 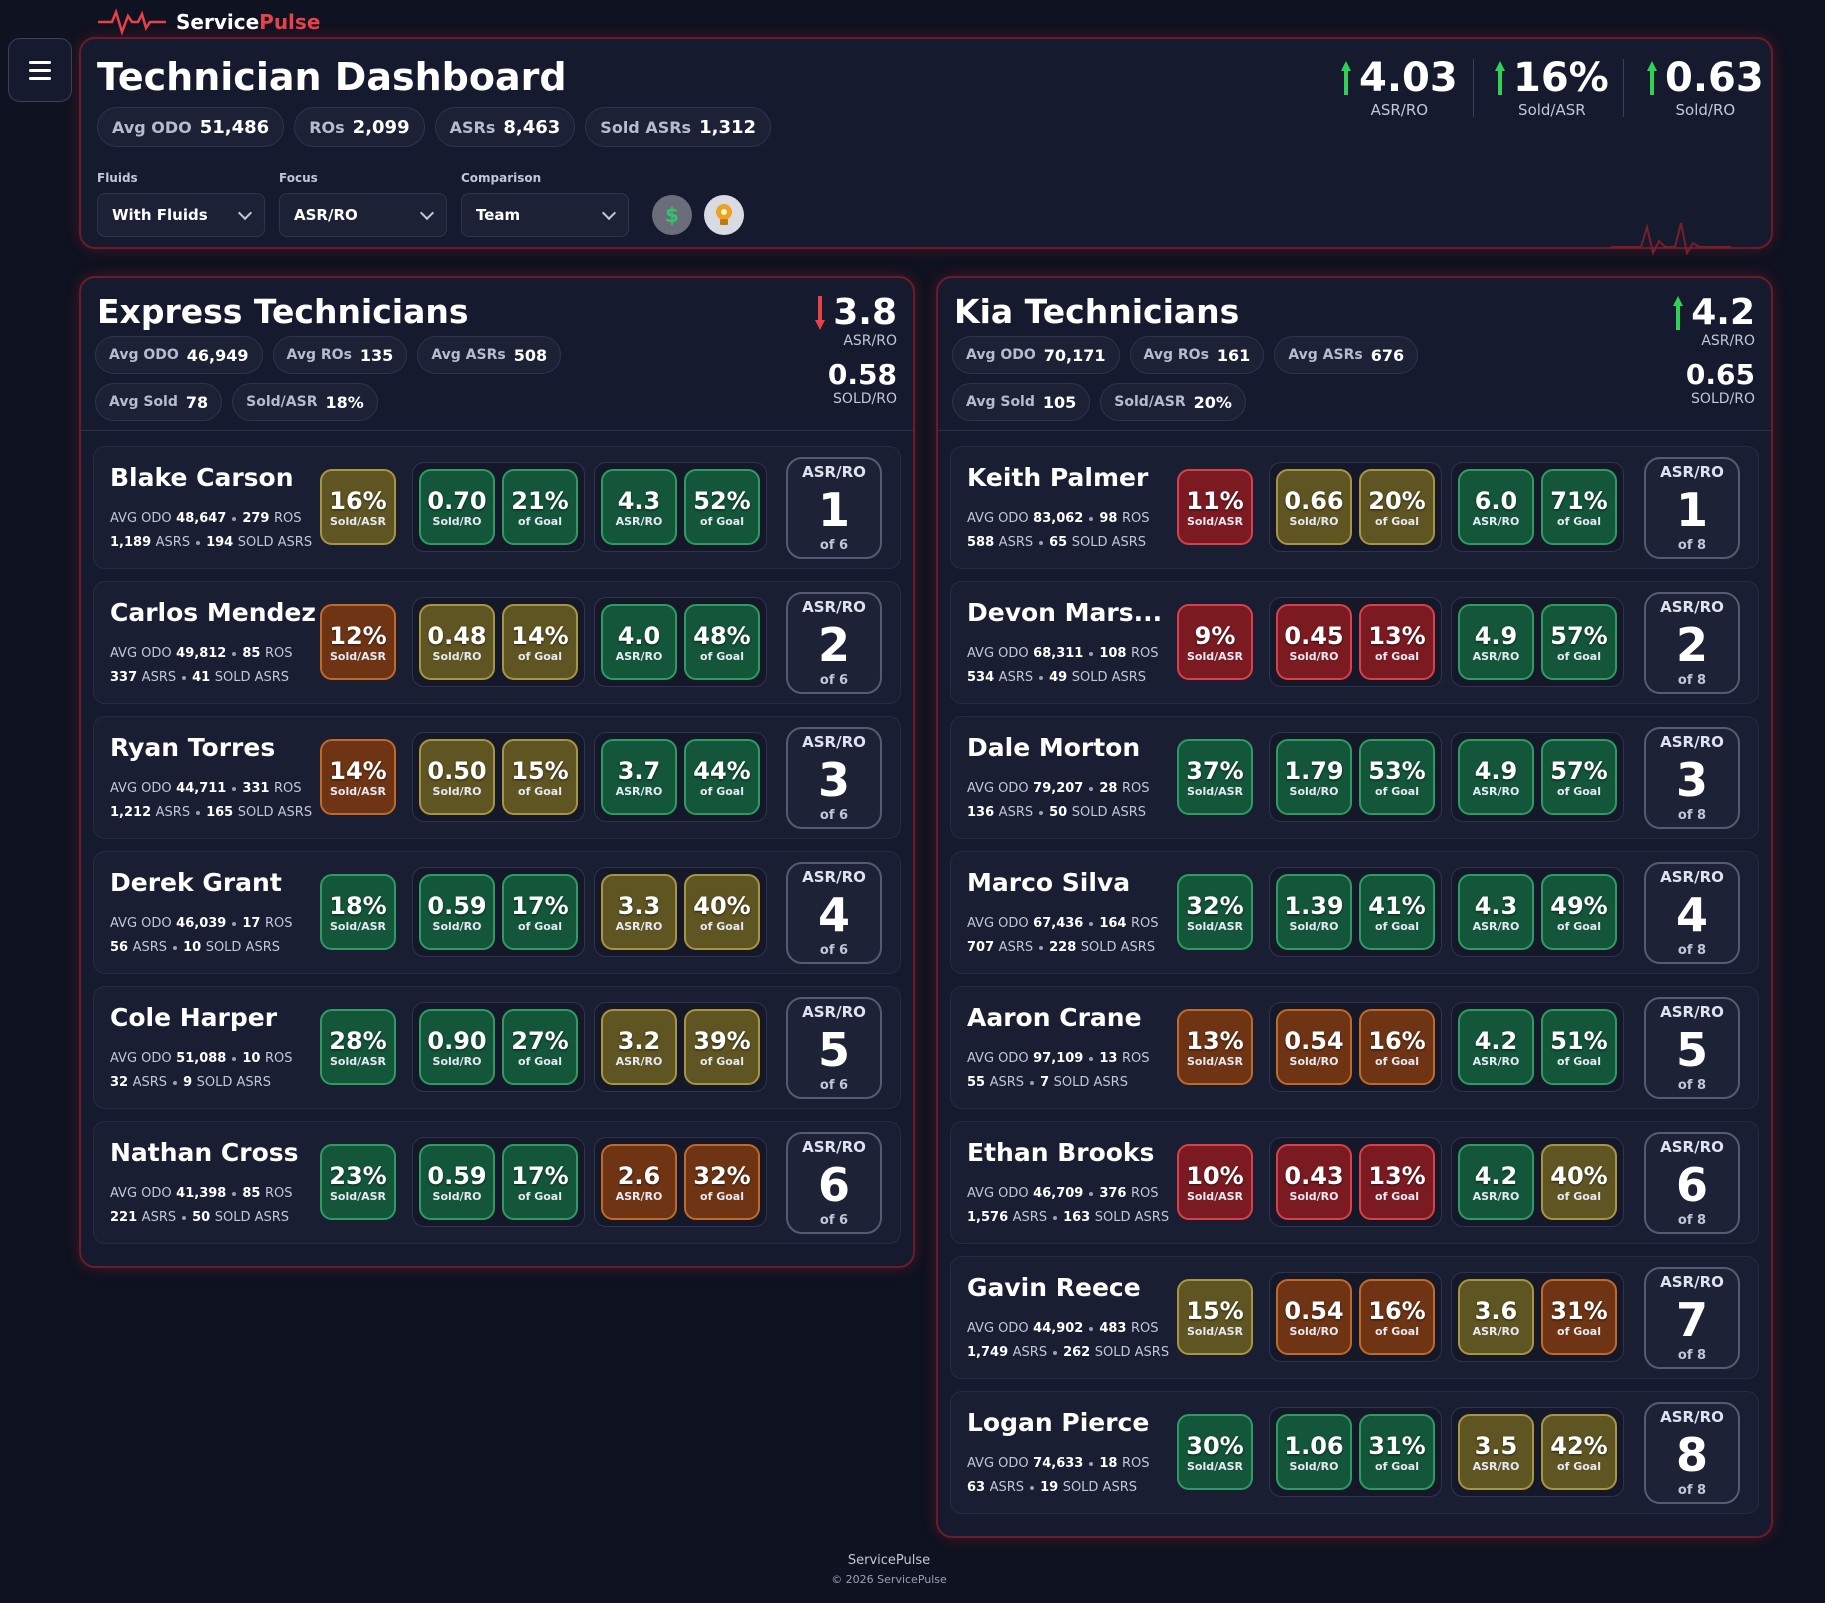 I want to click on technician-asrs: 1,189 ASRS 194 SOLD ASRS, so click(x=211, y=542).